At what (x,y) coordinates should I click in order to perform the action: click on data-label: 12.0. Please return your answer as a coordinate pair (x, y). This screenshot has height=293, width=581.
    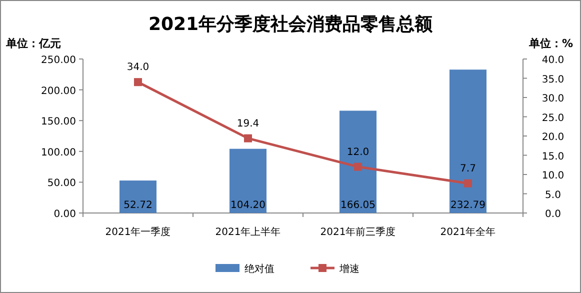
    Looking at the image, I should click on (358, 152).